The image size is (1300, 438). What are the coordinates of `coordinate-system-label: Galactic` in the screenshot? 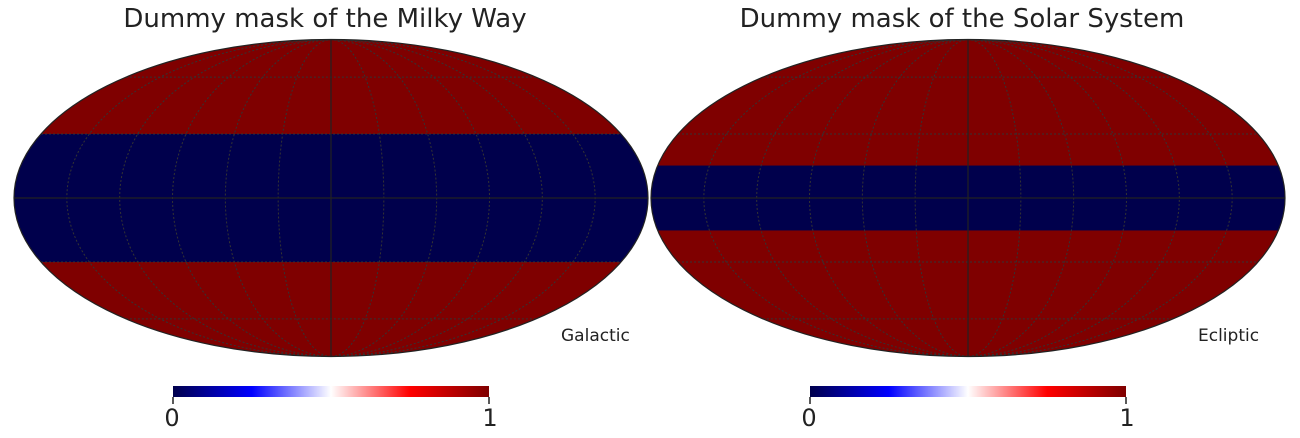 It's located at (595, 336).